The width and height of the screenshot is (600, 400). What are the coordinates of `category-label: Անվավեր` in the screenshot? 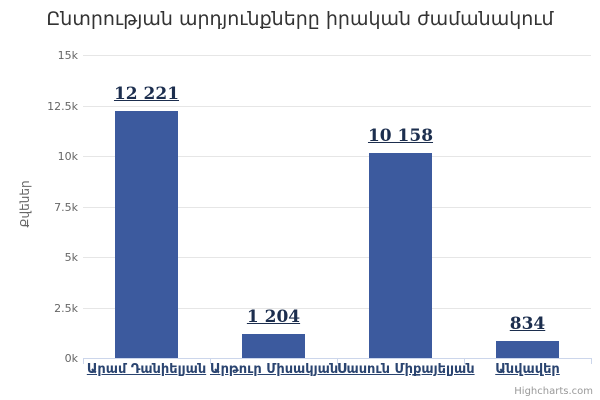 It's located at (527, 369).